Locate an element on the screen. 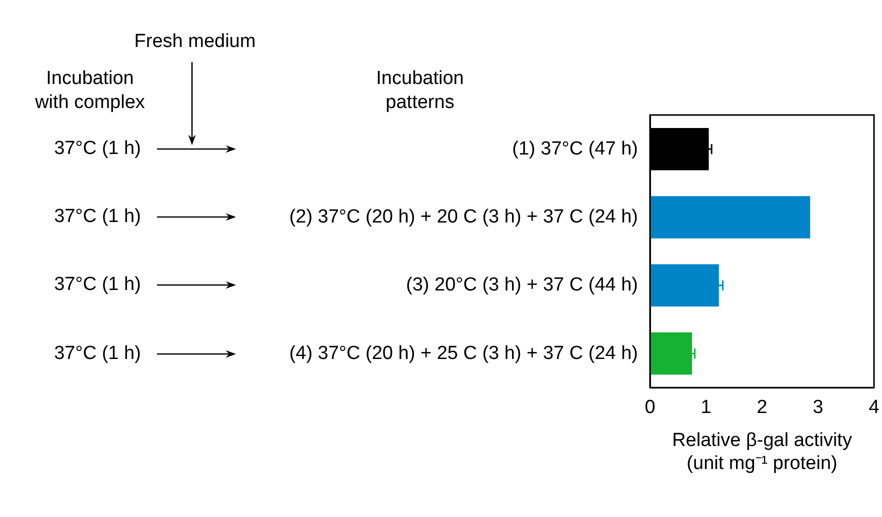  x-tick-label: 2 is located at coordinates (762, 407).